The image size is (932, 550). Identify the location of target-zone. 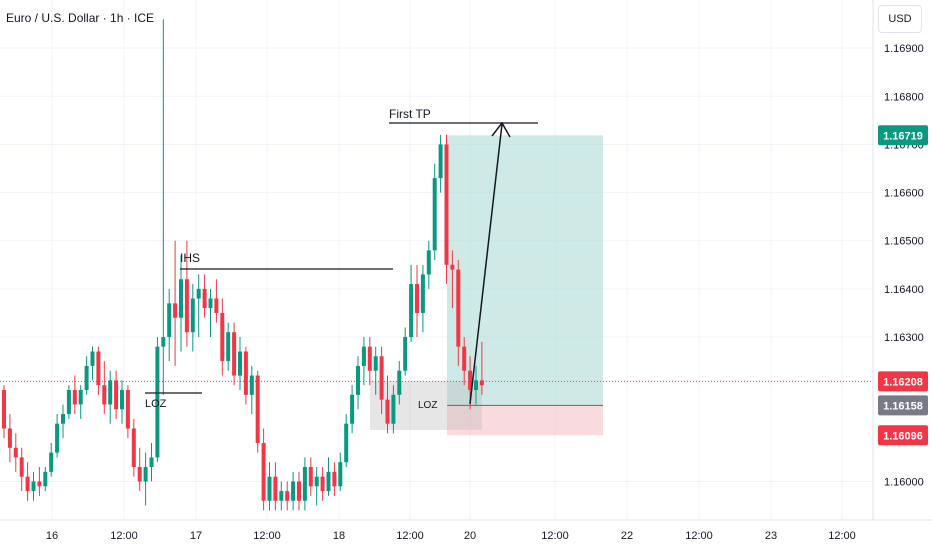
(525, 270).